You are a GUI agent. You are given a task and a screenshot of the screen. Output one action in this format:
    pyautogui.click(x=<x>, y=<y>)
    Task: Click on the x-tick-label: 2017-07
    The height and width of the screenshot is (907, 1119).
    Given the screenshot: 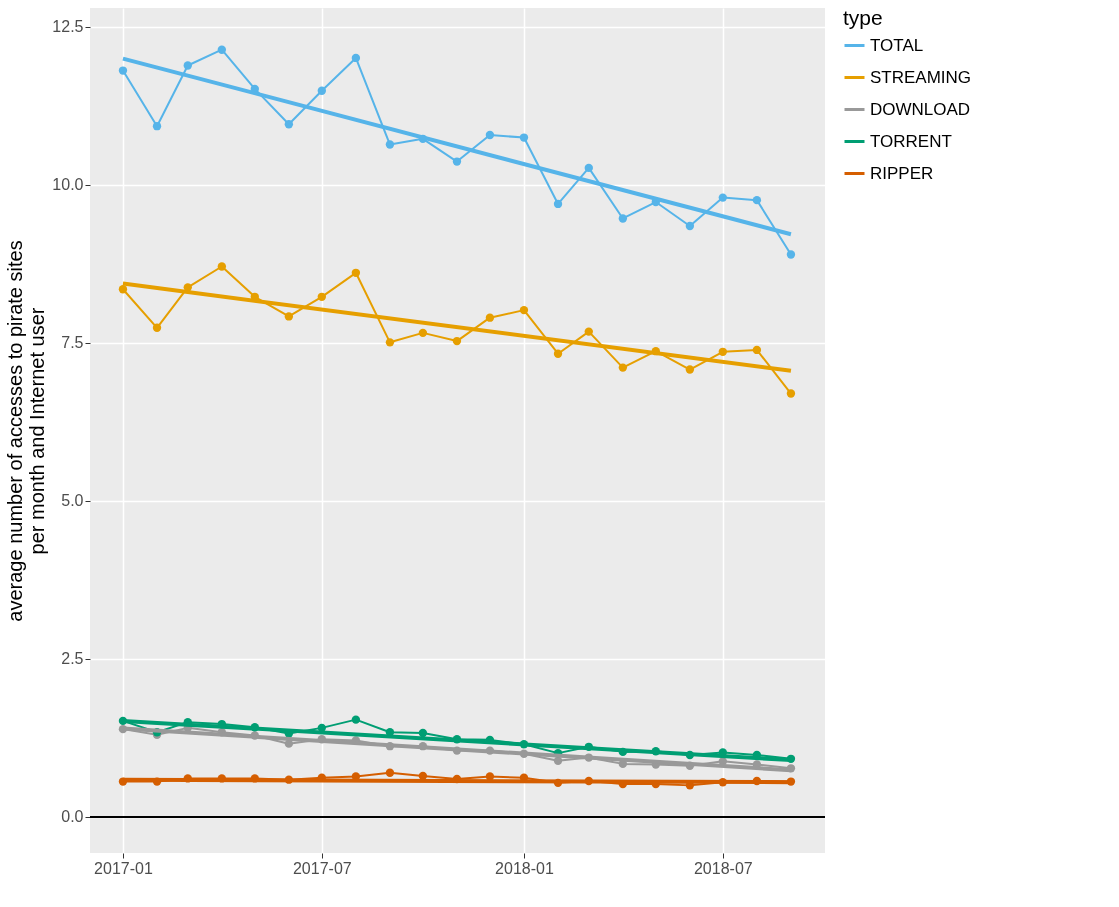 What is the action you would take?
    pyautogui.click(x=322, y=868)
    